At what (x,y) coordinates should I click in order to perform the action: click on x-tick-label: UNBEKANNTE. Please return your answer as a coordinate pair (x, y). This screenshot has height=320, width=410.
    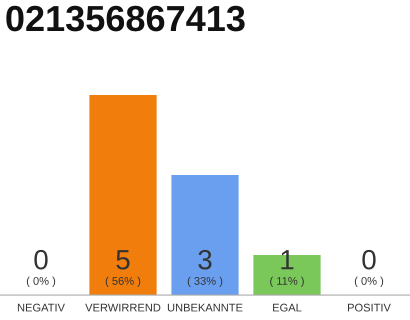
    Looking at the image, I should click on (205, 308).